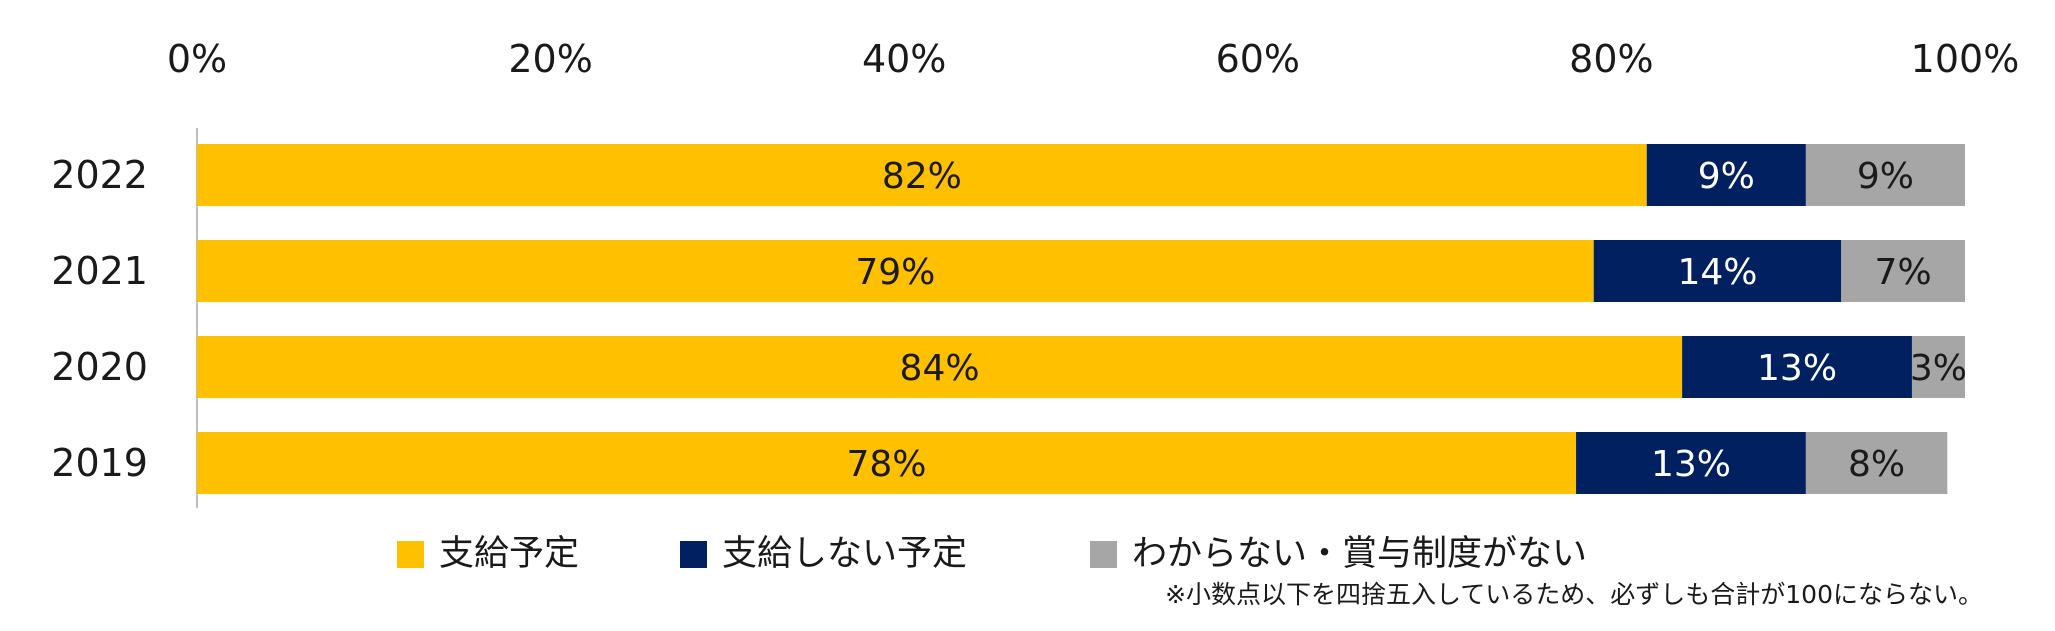 This screenshot has height=631, width=2055. Describe the element at coordinates (99, 319) in the screenshot. I see `category-labels: 2022 2021 2020 2019` at that location.